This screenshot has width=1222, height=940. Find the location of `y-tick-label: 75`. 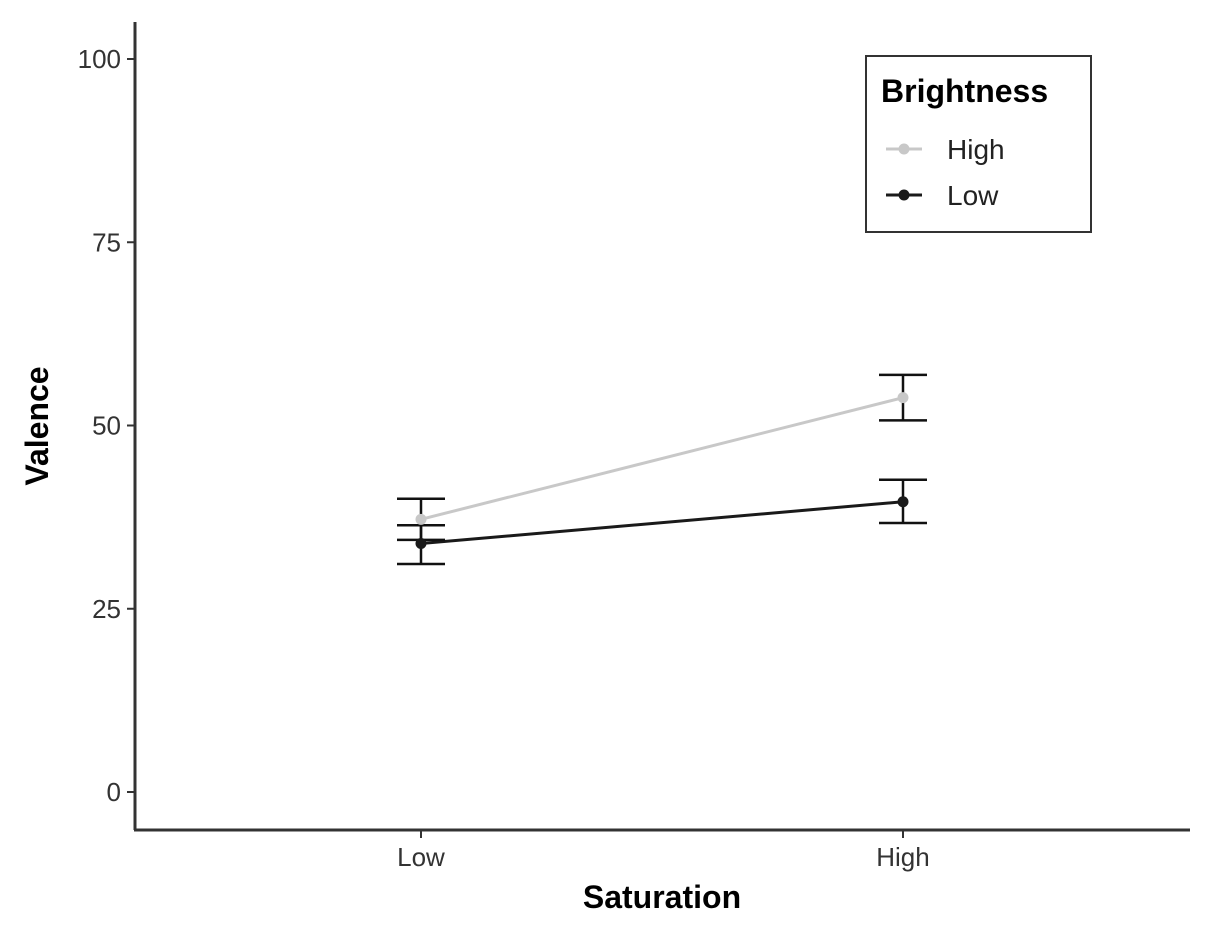

y-tick-label: 75 is located at coordinates (106, 242).